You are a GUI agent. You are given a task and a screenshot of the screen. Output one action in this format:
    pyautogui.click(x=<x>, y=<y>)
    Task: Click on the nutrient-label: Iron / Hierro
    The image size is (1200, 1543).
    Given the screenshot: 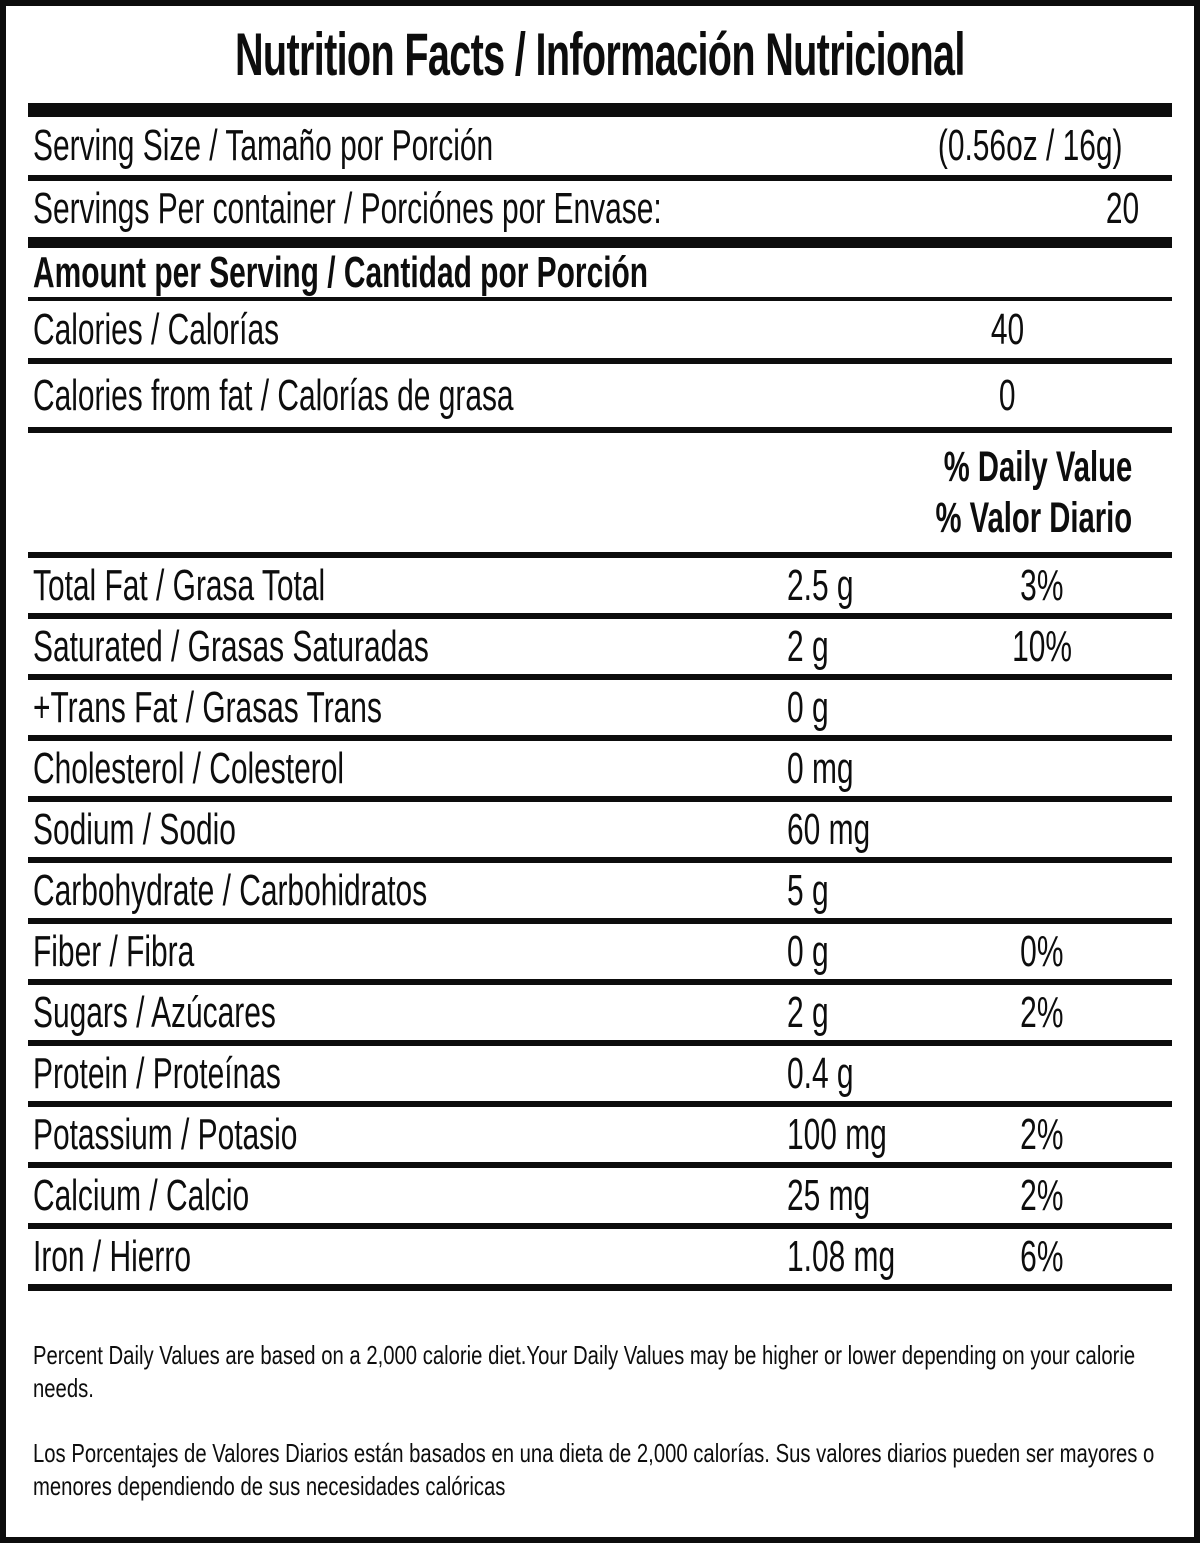 What is the action you would take?
    pyautogui.click(x=112, y=1256)
    